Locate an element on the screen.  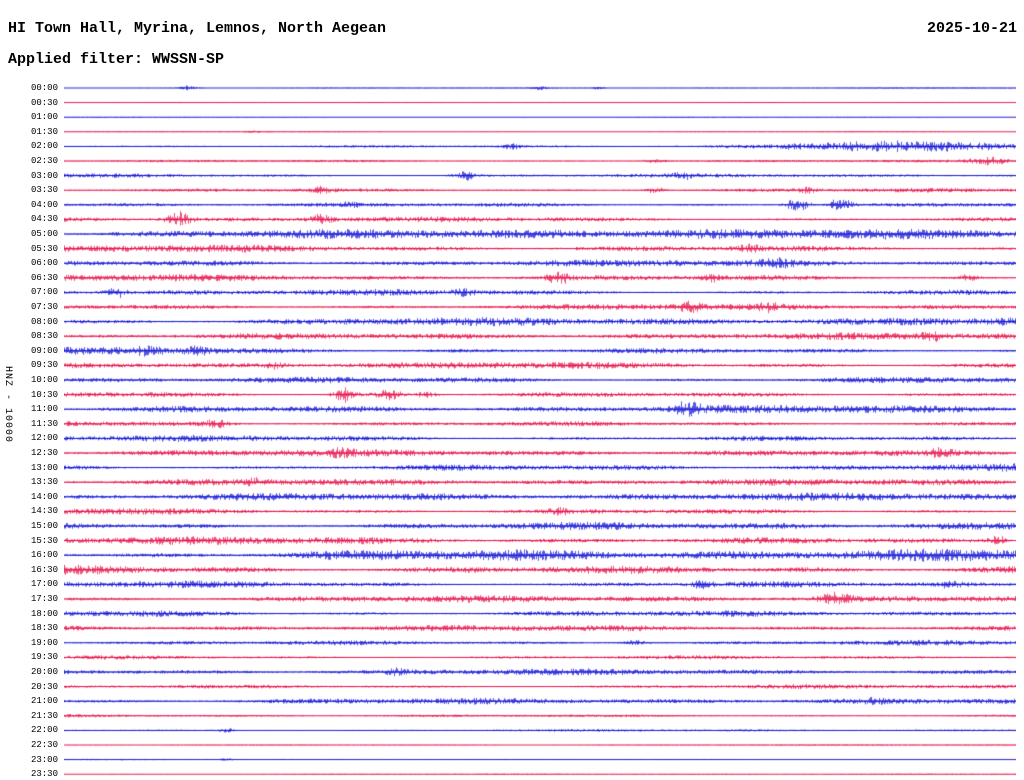
time-label: 23:00 is located at coordinates (44, 759).